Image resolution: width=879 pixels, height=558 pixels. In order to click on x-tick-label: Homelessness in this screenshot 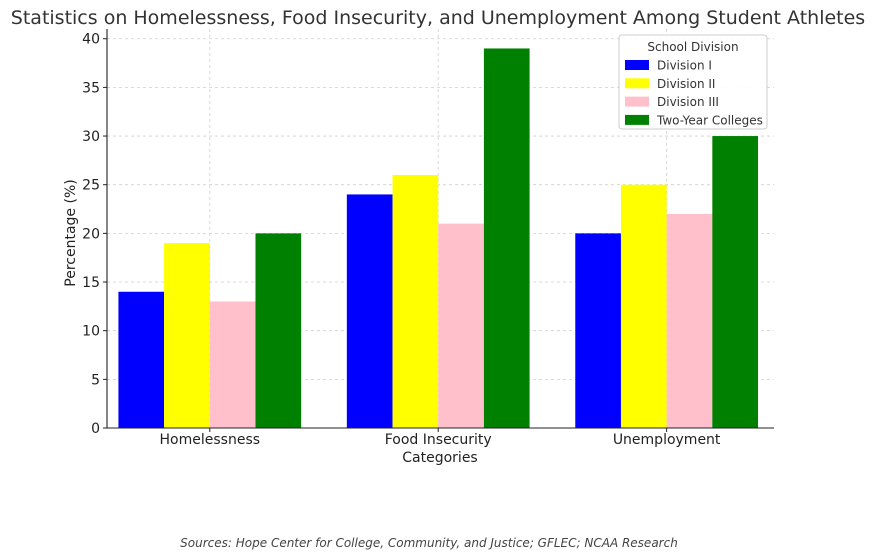, I will do `click(210, 440)`.